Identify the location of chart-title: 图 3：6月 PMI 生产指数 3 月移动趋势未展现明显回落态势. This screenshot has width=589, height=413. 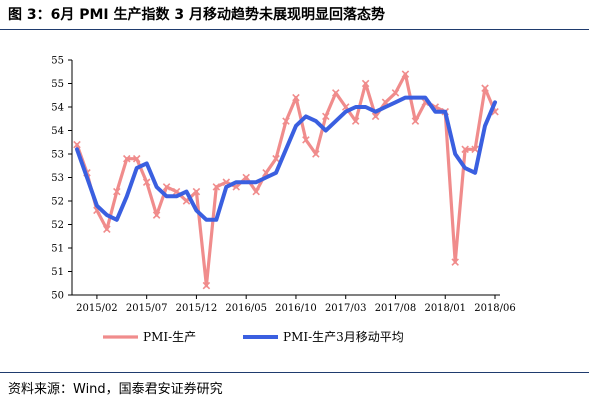
(196, 15).